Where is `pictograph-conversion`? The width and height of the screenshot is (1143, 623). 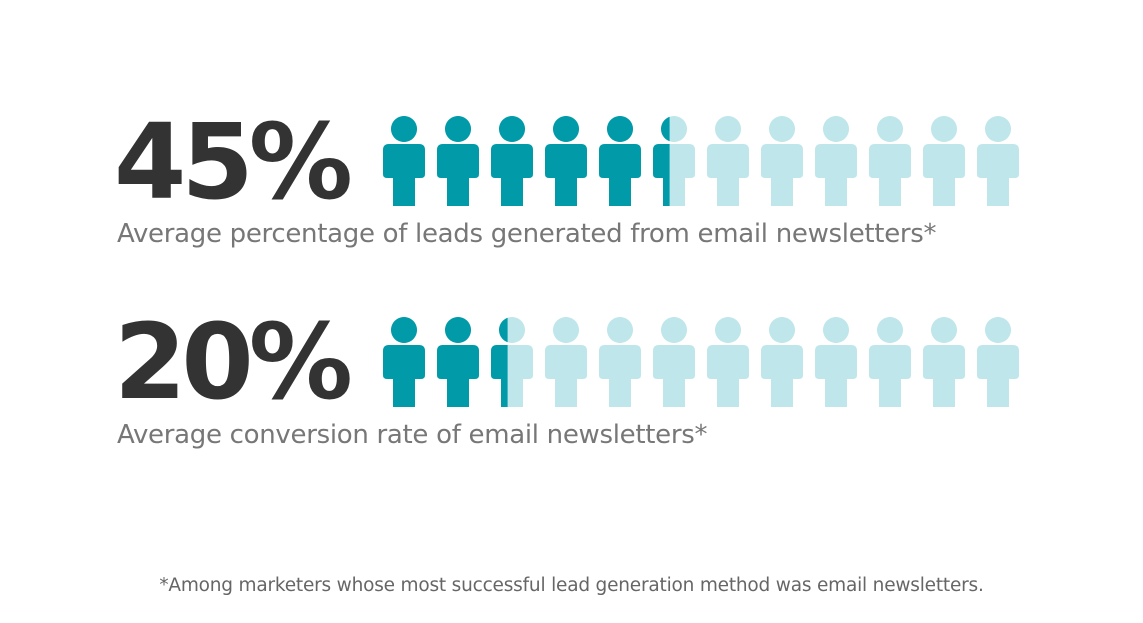 pictograph-conversion is located at coordinates (701, 362).